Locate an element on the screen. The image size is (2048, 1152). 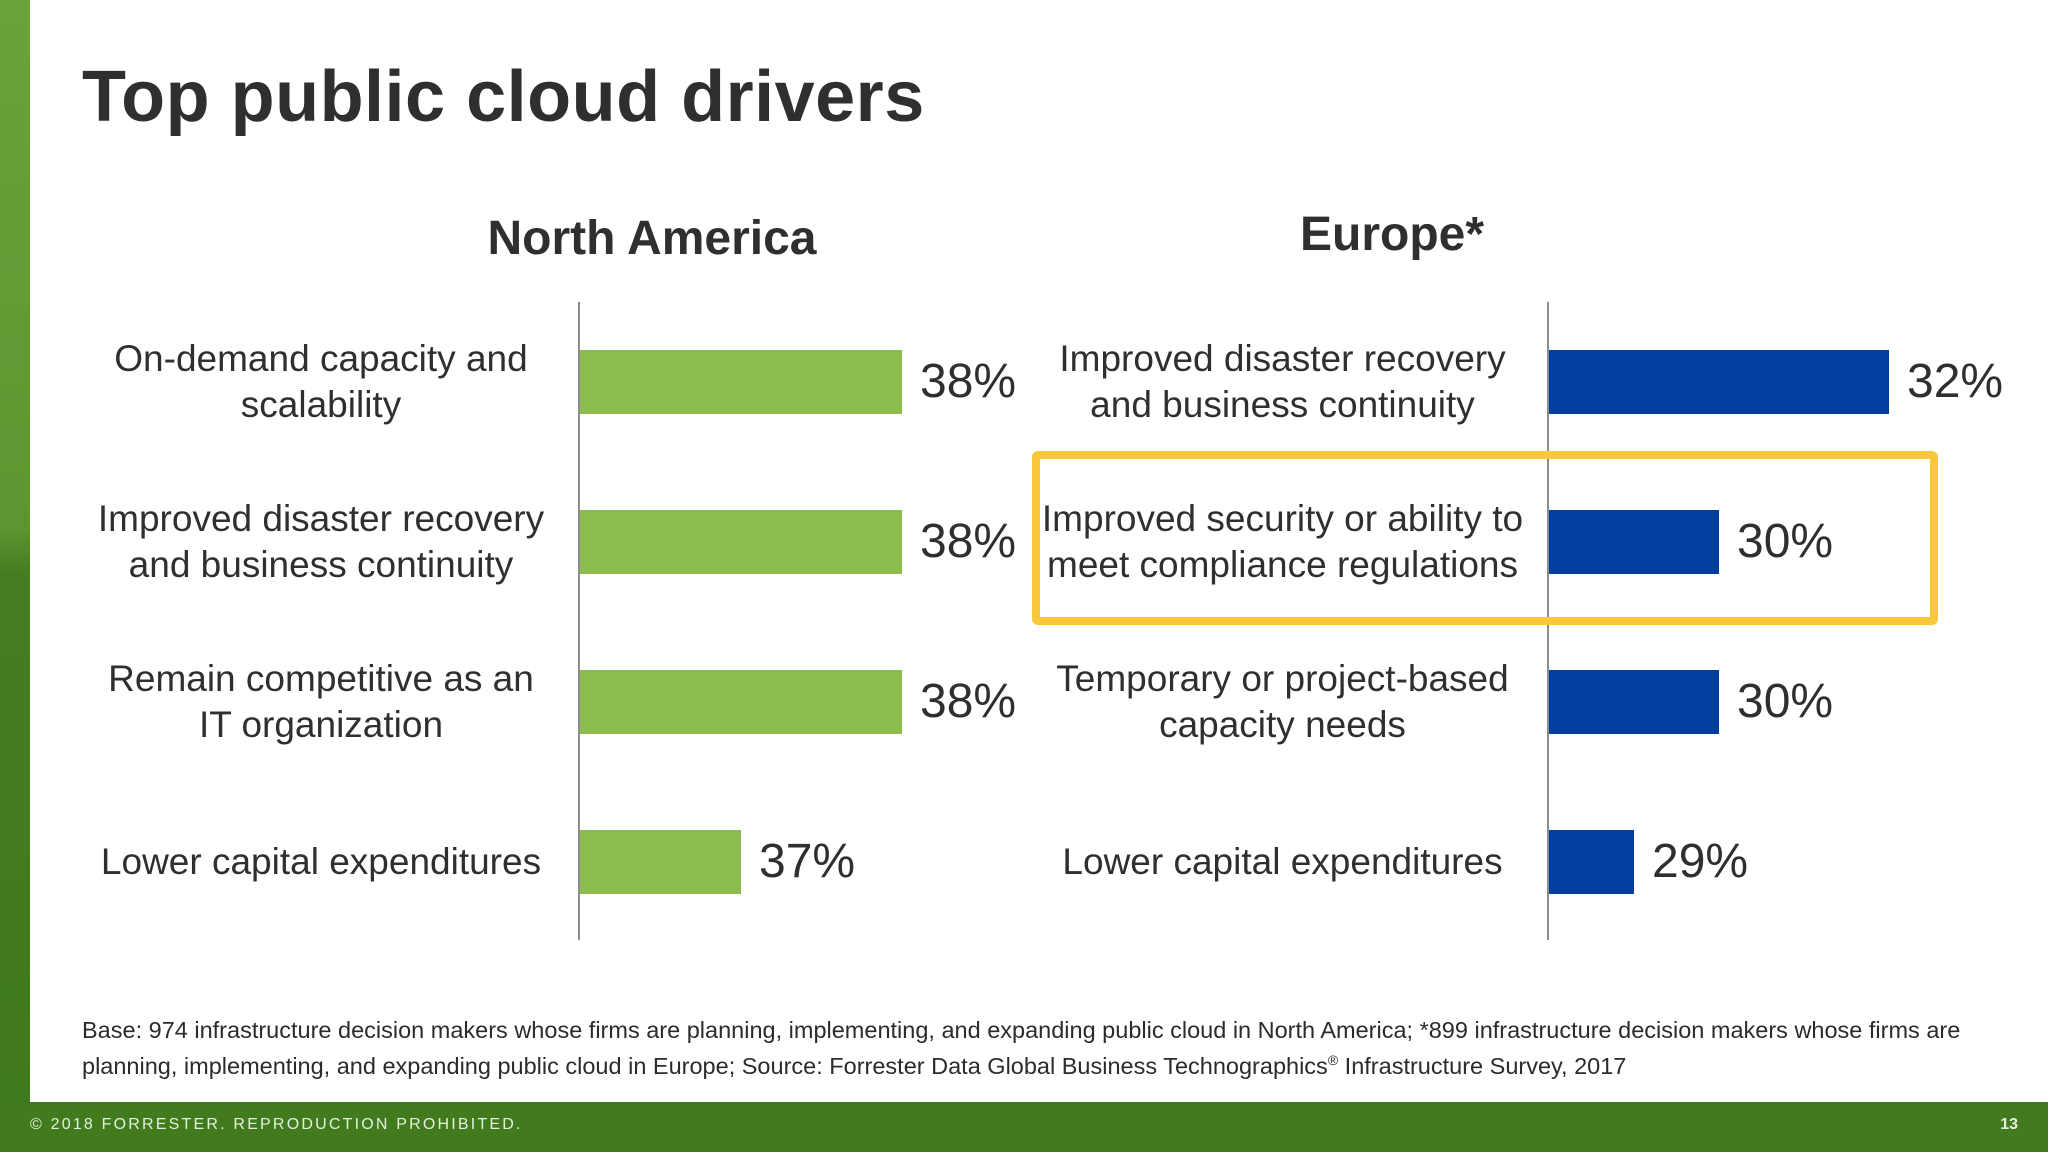
na-category-label: Remain competitive as an IT organization is located at coordinates (321, 701).